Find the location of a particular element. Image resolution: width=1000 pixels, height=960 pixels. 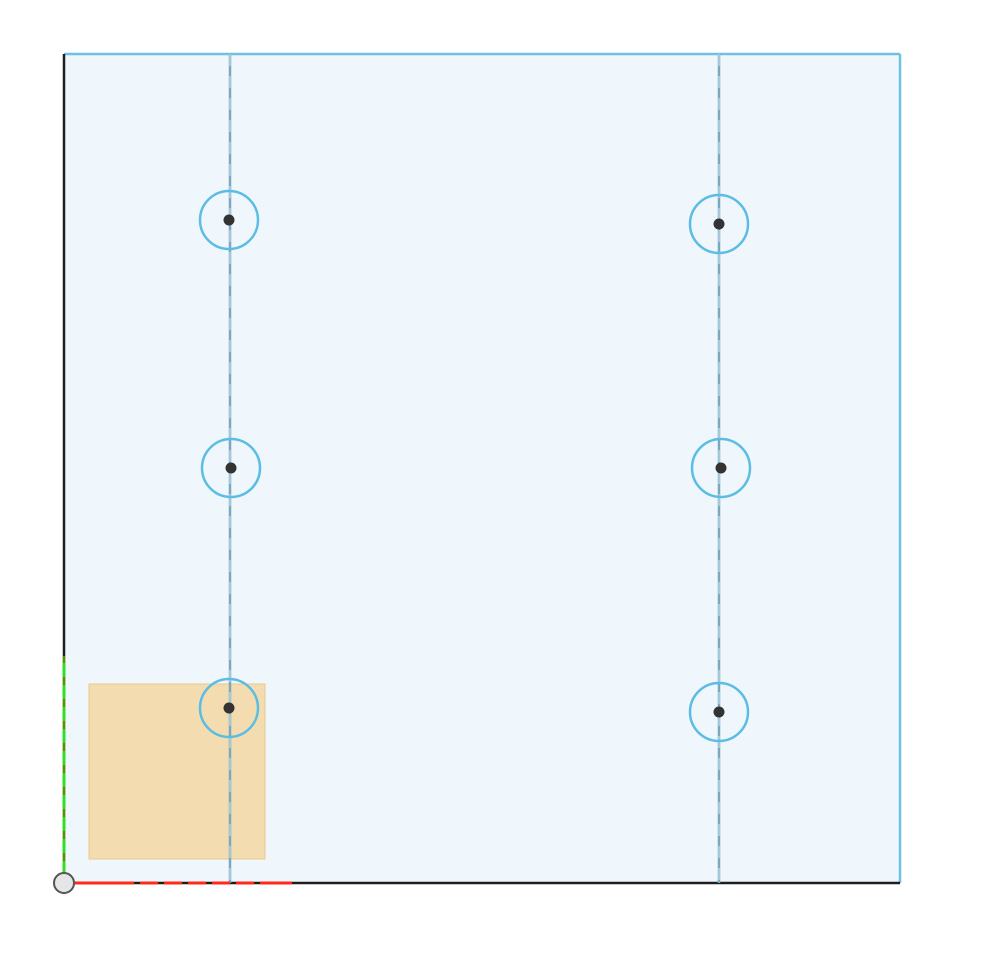

selection-highlight is located at coordinates (177, 771).